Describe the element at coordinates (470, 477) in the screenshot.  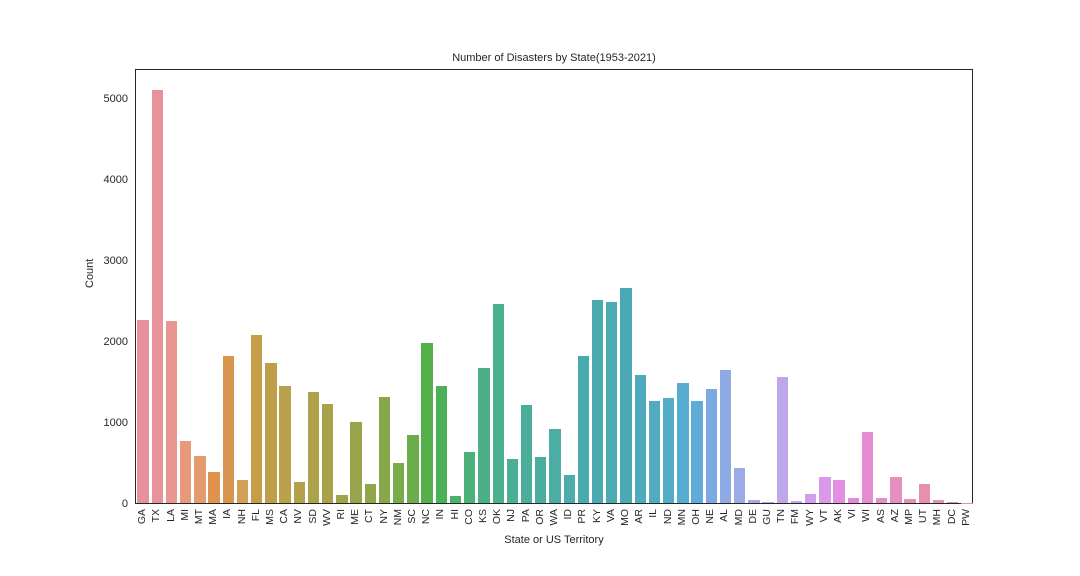
I see `bar-co` at that location.